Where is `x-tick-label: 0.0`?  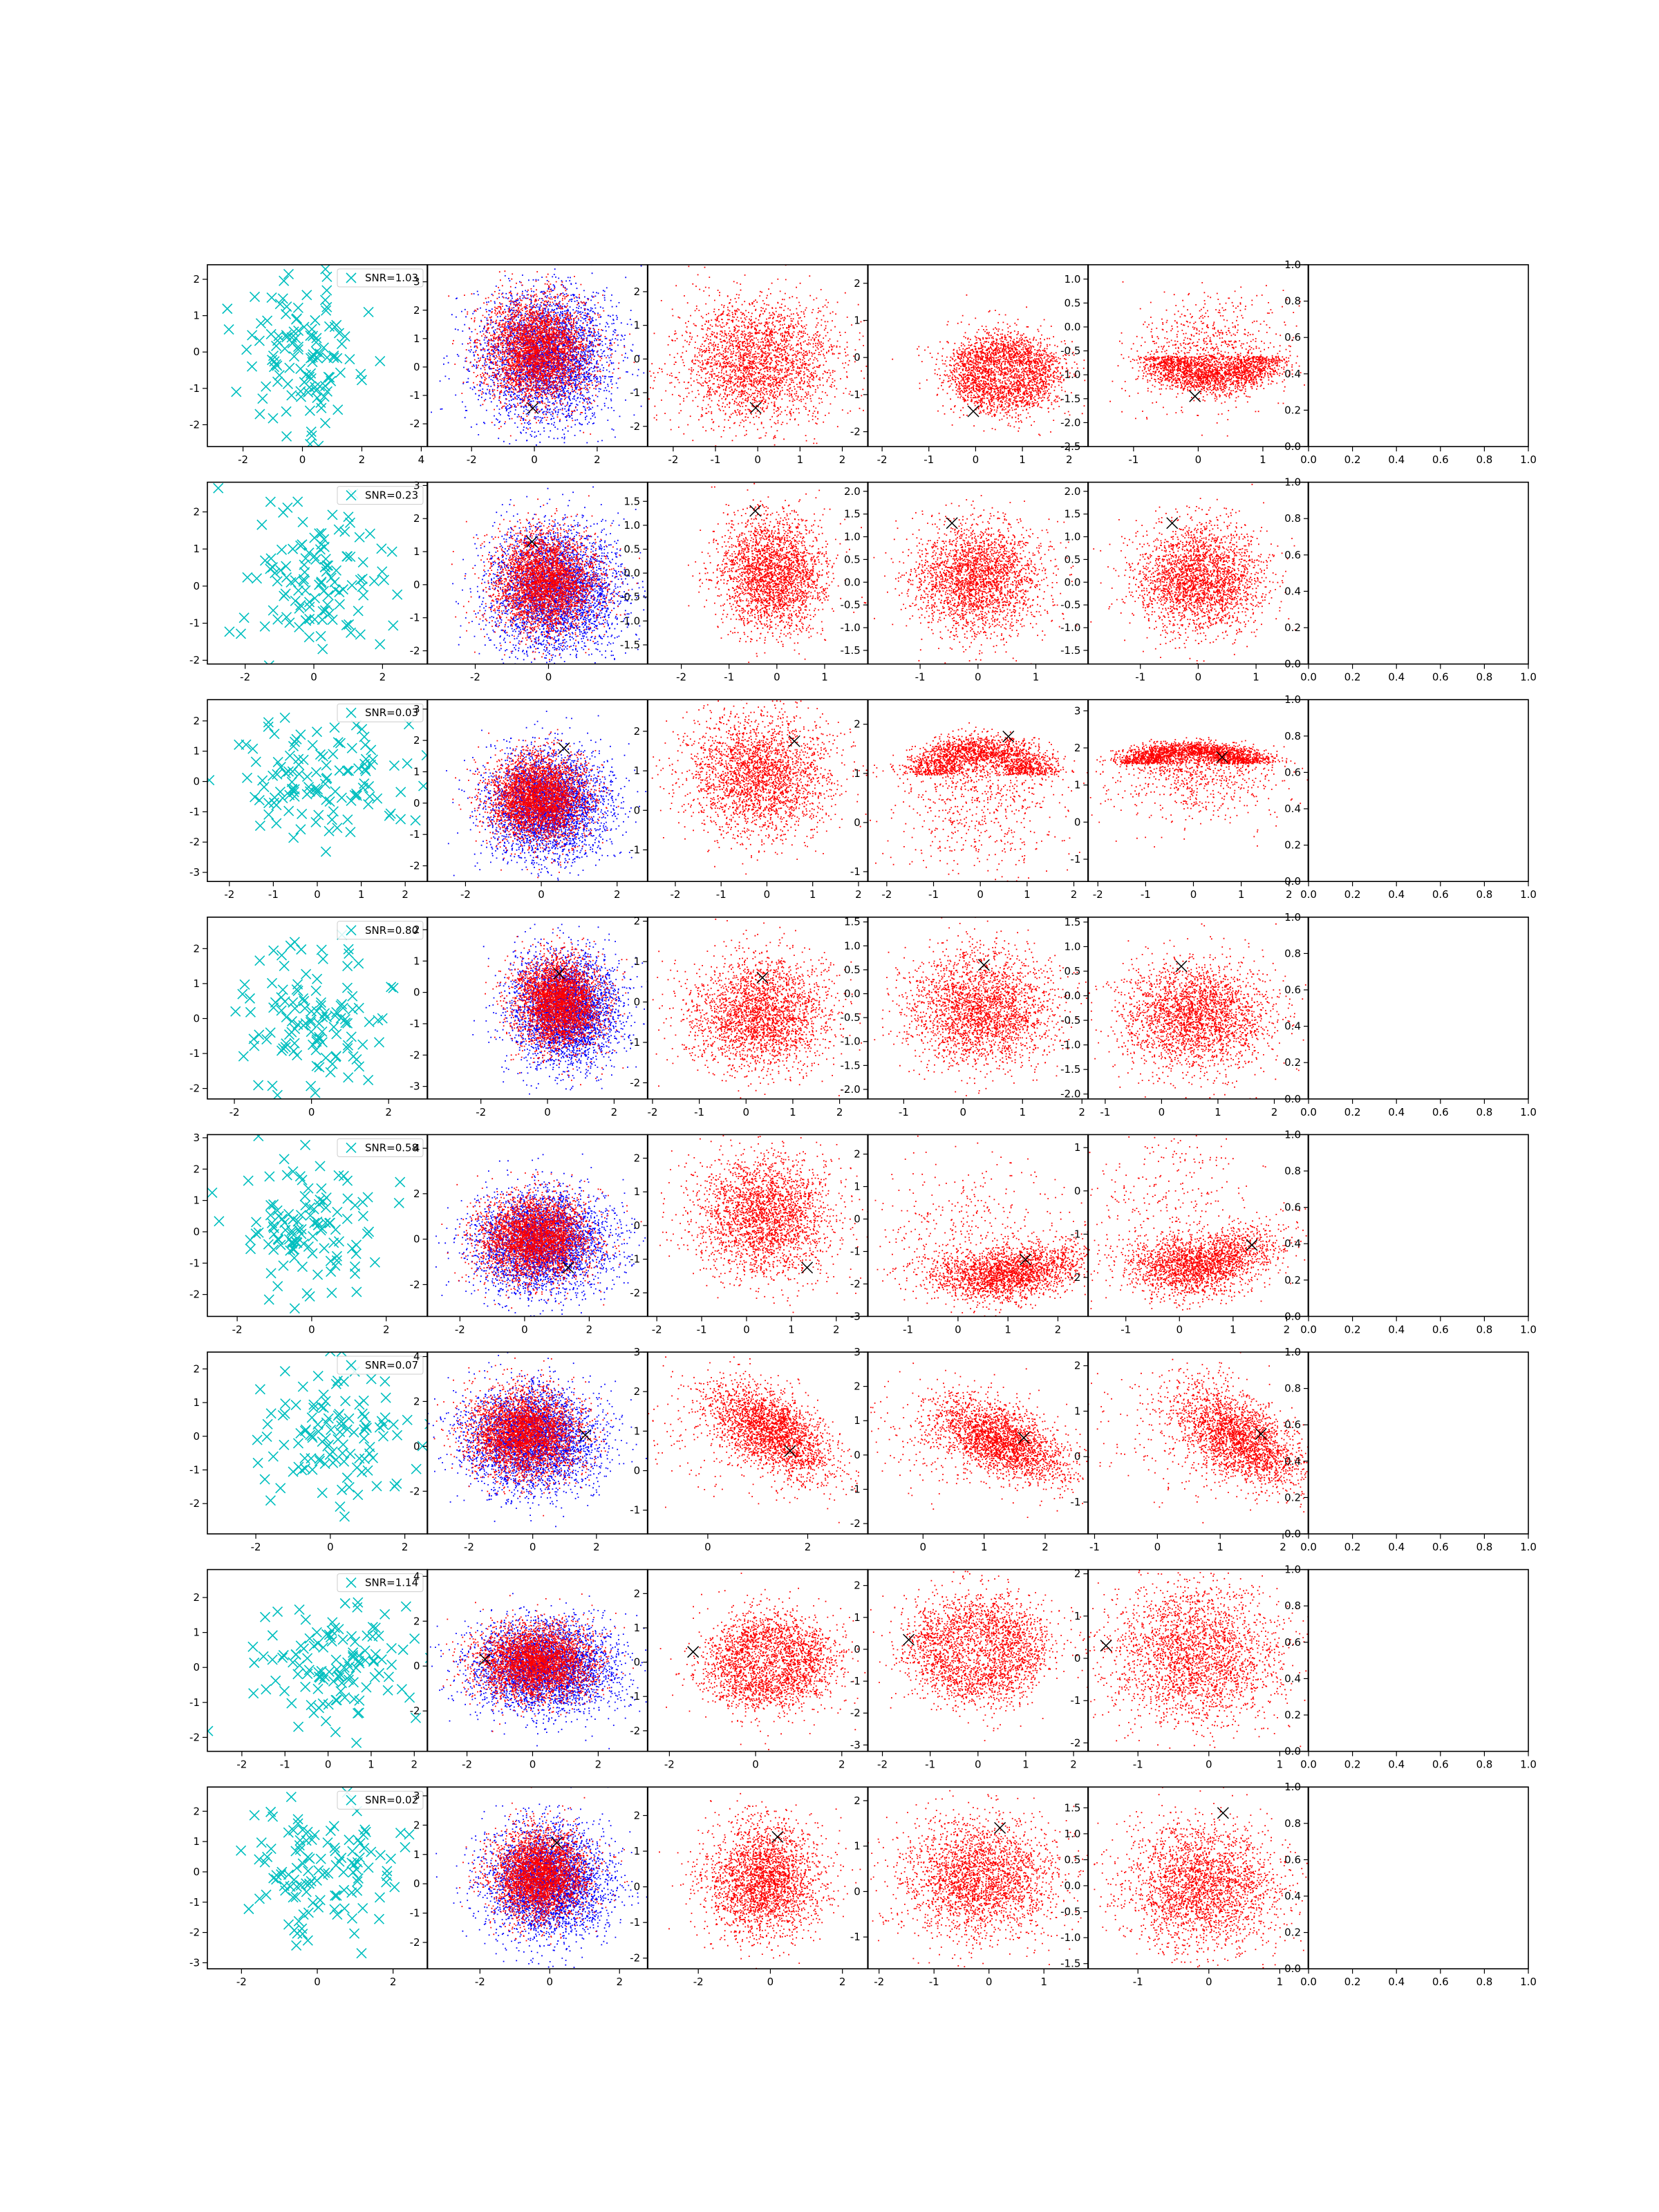
x-tick-label: 0.0 is located at coordinates (1309, 677).